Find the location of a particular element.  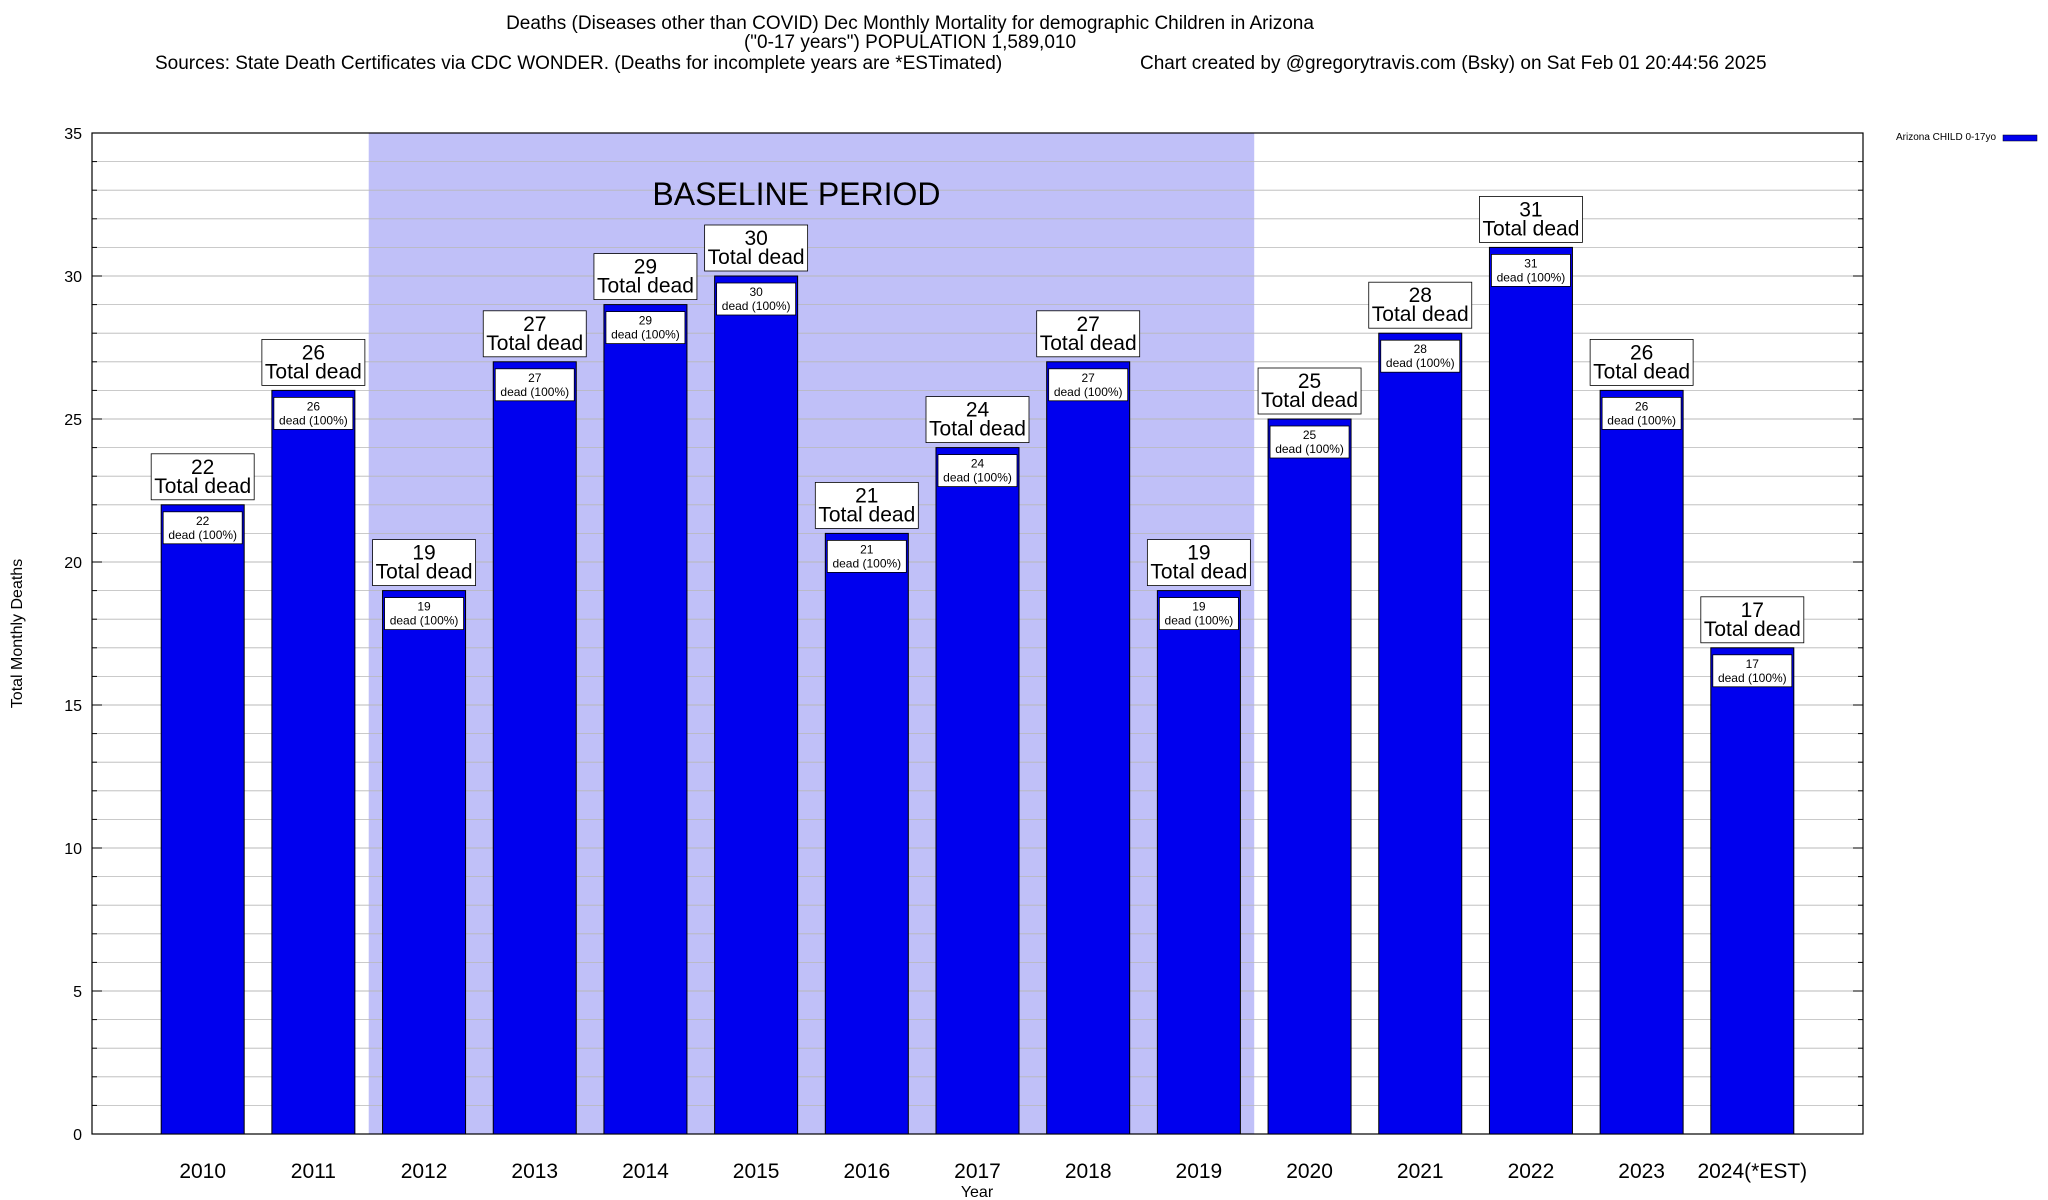

bar-inner-value: 31 is located at coordinates (1531, 263).